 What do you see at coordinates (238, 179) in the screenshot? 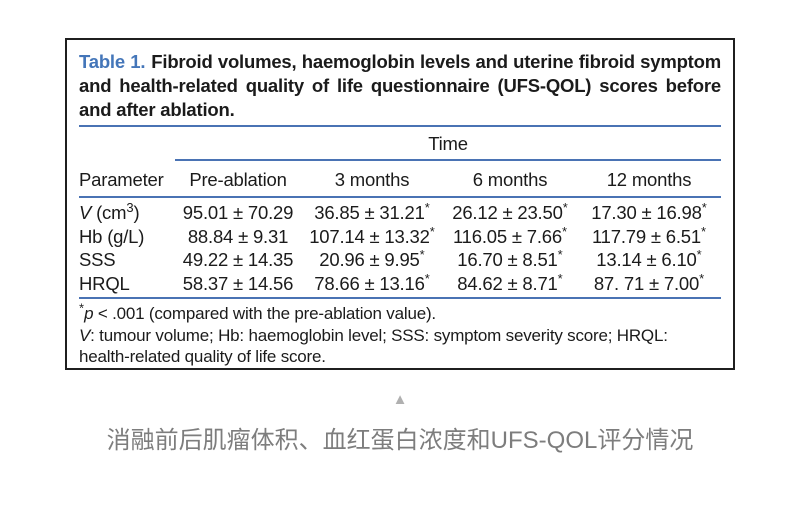
I see `column-header-pre-ablation: Pre-ablation` at bounding box center [238, 179].